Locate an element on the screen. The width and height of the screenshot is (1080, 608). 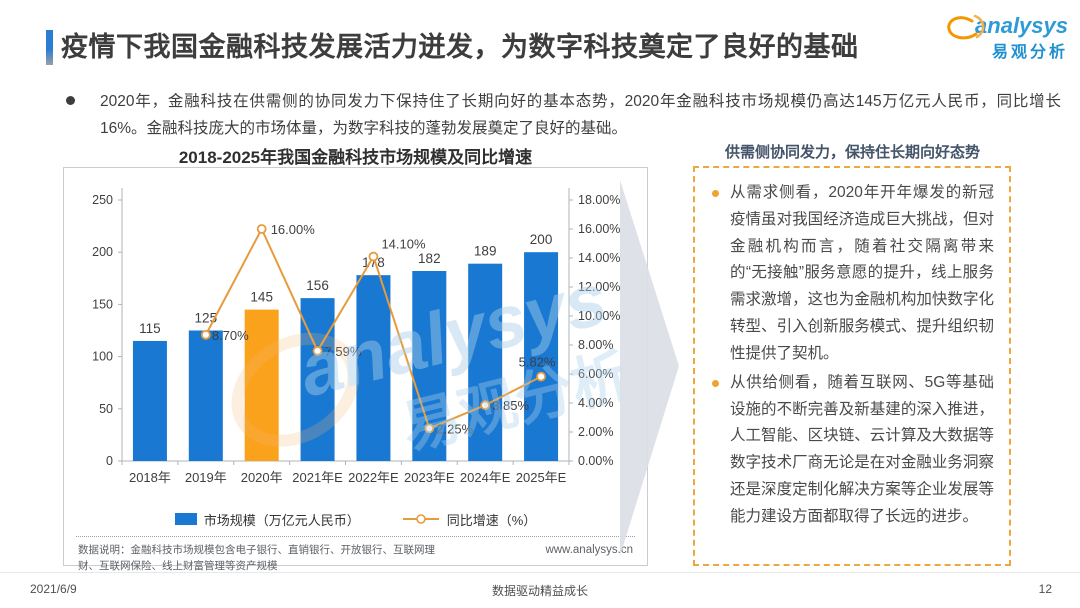
svg-text: 2020年 is located at coordinates (262, 477).